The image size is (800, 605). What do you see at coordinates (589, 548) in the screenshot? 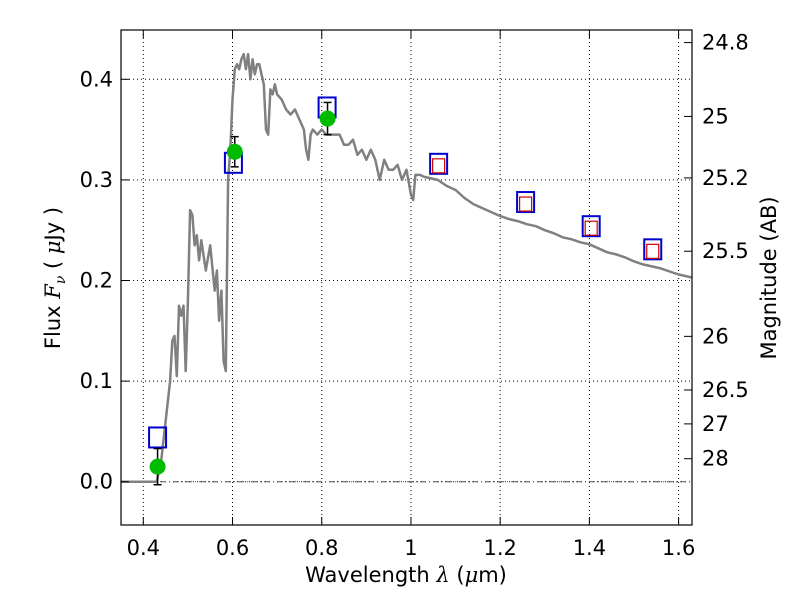
I see `x-tick-label: 1.4` at bounding box center [589, 548].